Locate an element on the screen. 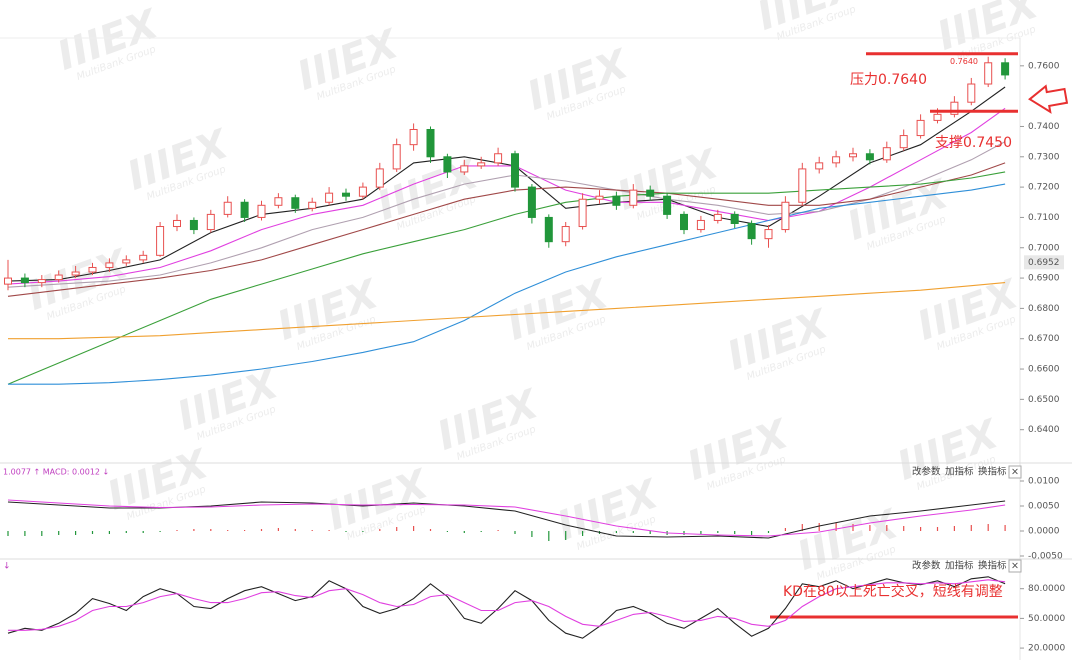 Image resolution: width=1072 pixels, height=660 pixels. y-tick-label: 0.7200 is located at coordinates (1044, 188).